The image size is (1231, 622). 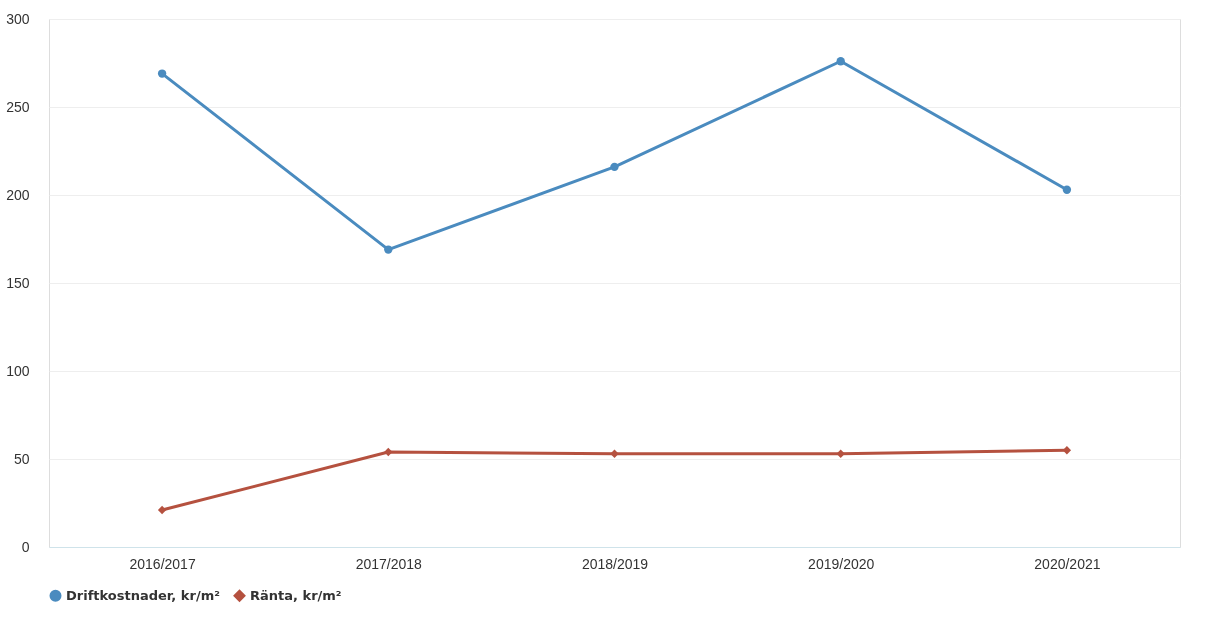 What do you see at coordinates (18, 194) in the screenshot?
I see `y-tick-label: 200` at bounding box center [18, 194].